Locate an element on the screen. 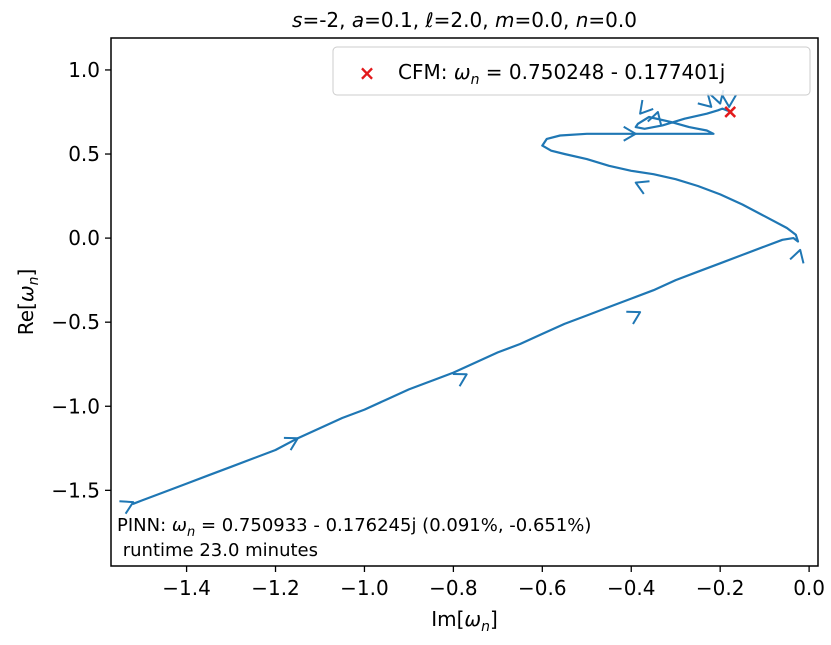 This screenshot has width=831, height=645. legend-box is located at coordinates (571, 71).